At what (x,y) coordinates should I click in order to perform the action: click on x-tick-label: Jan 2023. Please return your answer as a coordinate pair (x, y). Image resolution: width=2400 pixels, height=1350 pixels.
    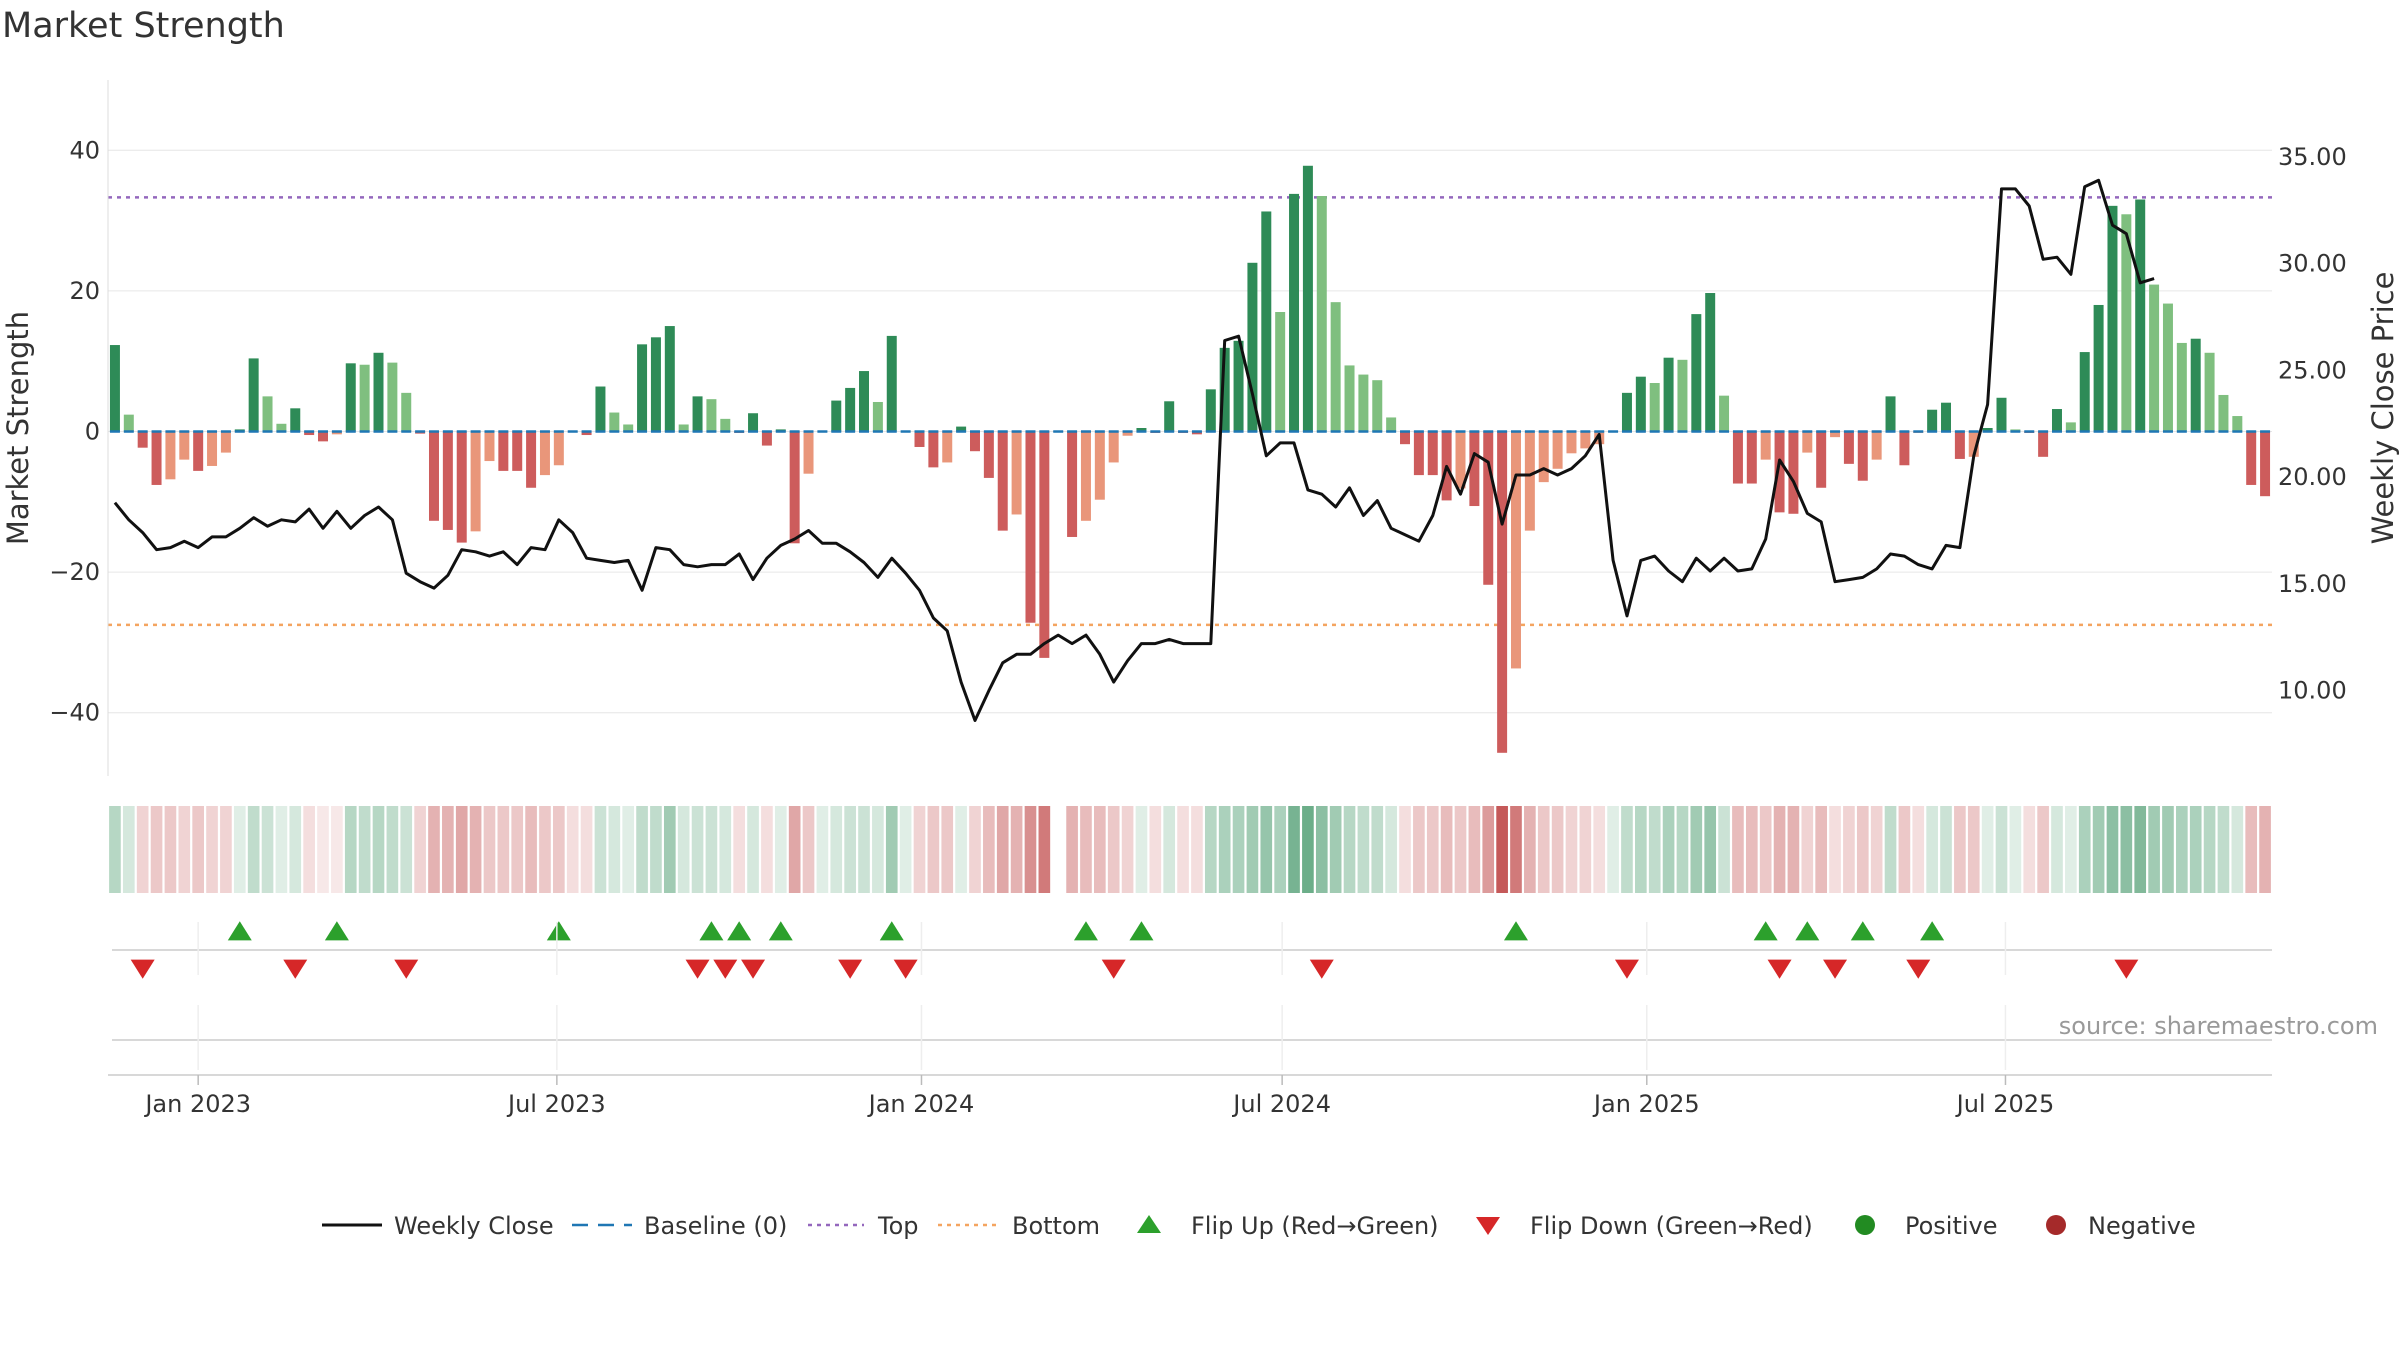
    Looking at the image, I should click on (197, 1104).